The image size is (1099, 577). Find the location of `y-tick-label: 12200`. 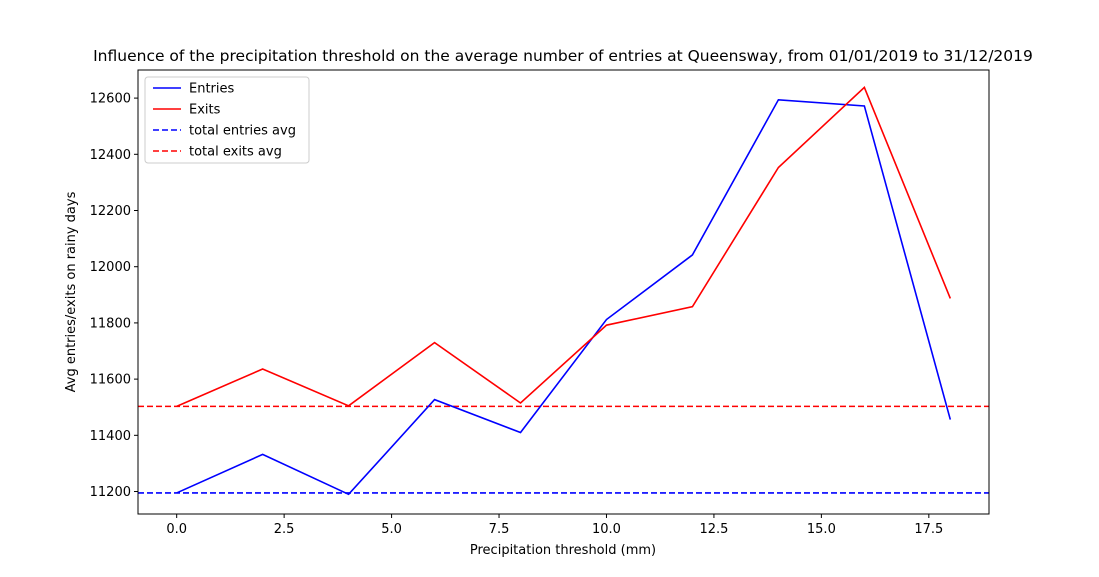

y-tick-label: 12200 is located at coordinates (110, 211).